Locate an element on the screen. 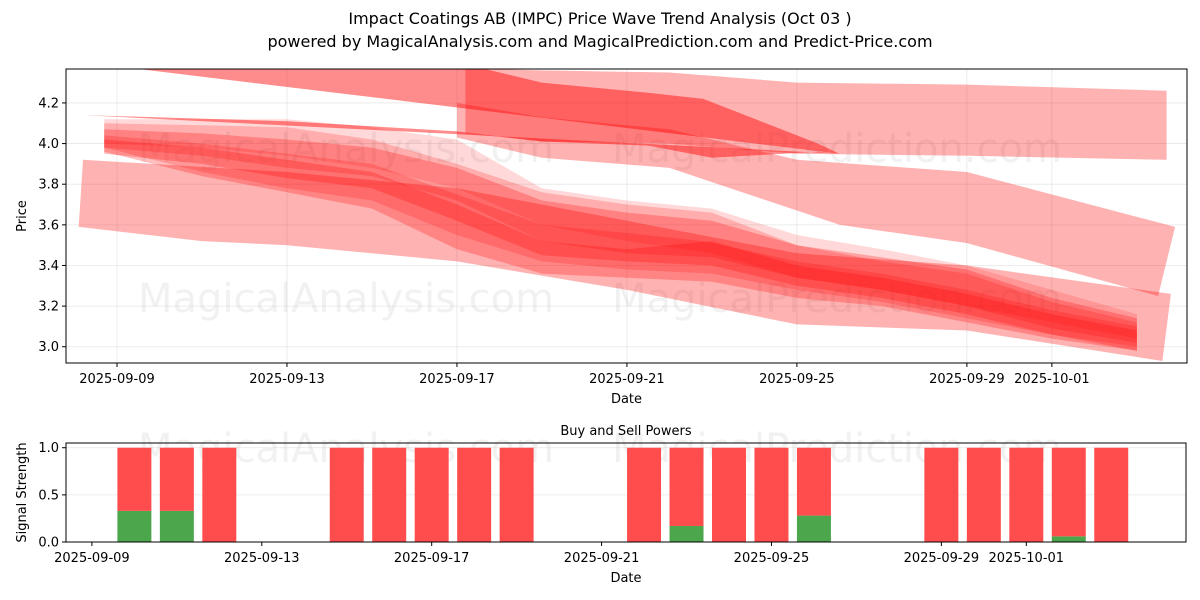  y-tick-label: 1.0 is located at coordinates (48, 448).